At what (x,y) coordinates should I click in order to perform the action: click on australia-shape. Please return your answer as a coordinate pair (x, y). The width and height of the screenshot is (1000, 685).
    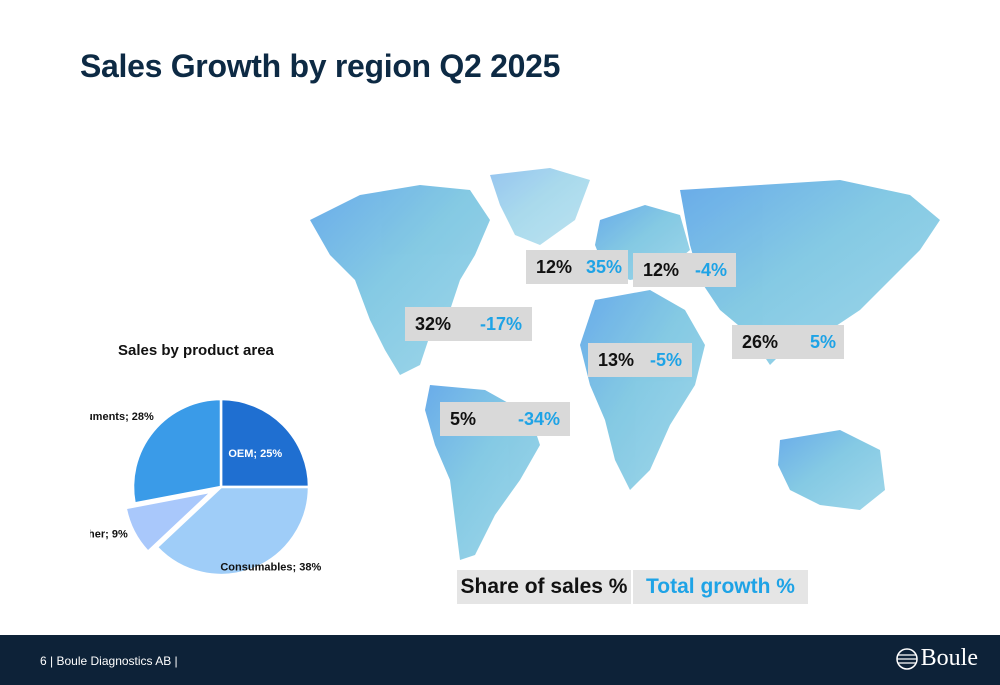
    Looking at the image, I should click on (831, 470).